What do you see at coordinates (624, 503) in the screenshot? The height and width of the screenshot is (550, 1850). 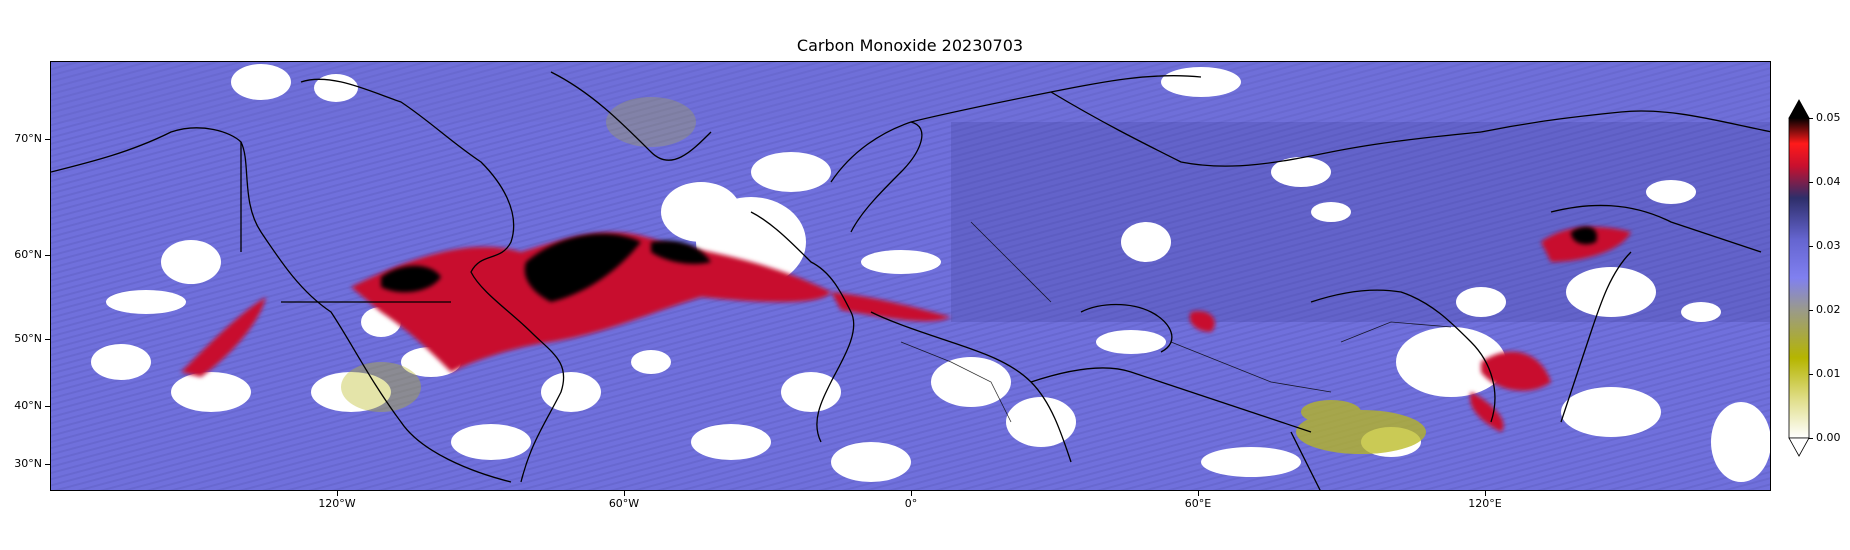 I see `lon-tick-60w: 60°W` at bounding box center [624, 503].